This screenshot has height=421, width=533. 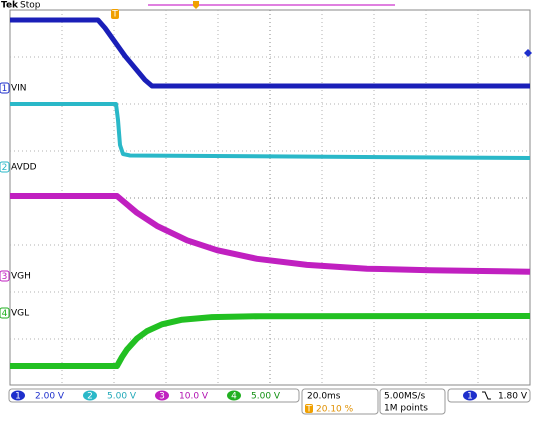 What do you see at coordinates (406, 409) in the screenshot?
I see `record-length: 1M points` at bounding box center [406, 409].